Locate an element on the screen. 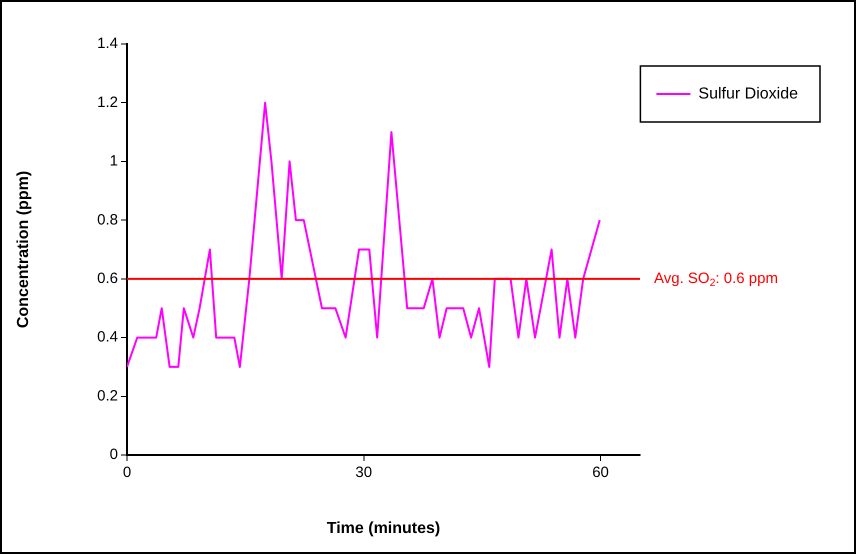 Image resolution: width=856 pixels, height=554 pixels. y-tick-label: 1.4 is located at coordinates (107, 43).